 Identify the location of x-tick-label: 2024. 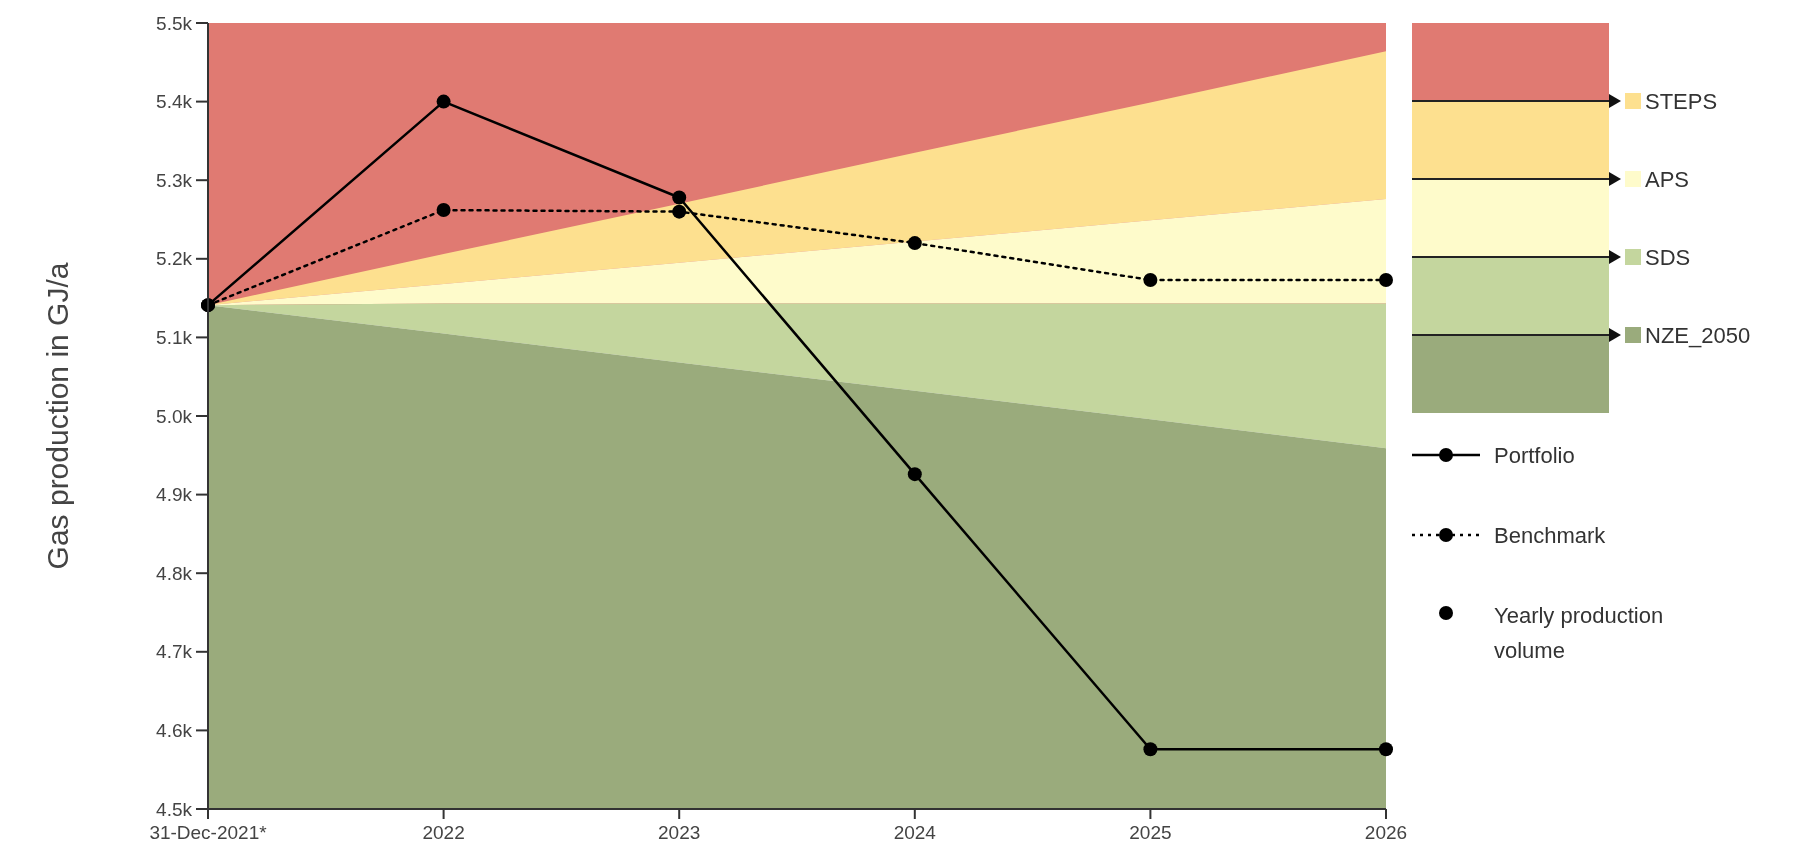
(915, 832).